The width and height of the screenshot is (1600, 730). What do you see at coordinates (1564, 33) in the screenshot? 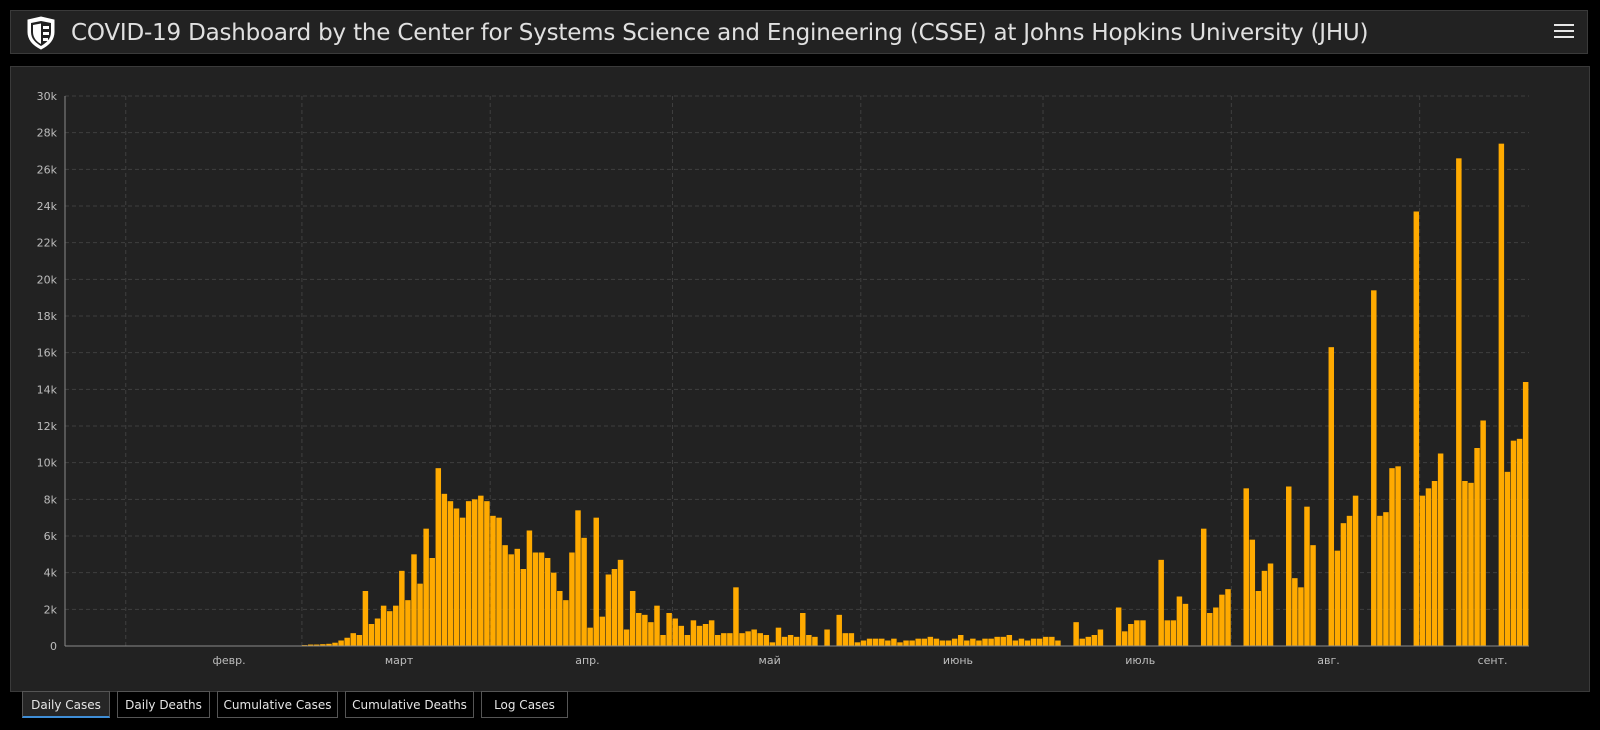
I see `hamburger-menu-icon` at bounding box center [1564, 33].